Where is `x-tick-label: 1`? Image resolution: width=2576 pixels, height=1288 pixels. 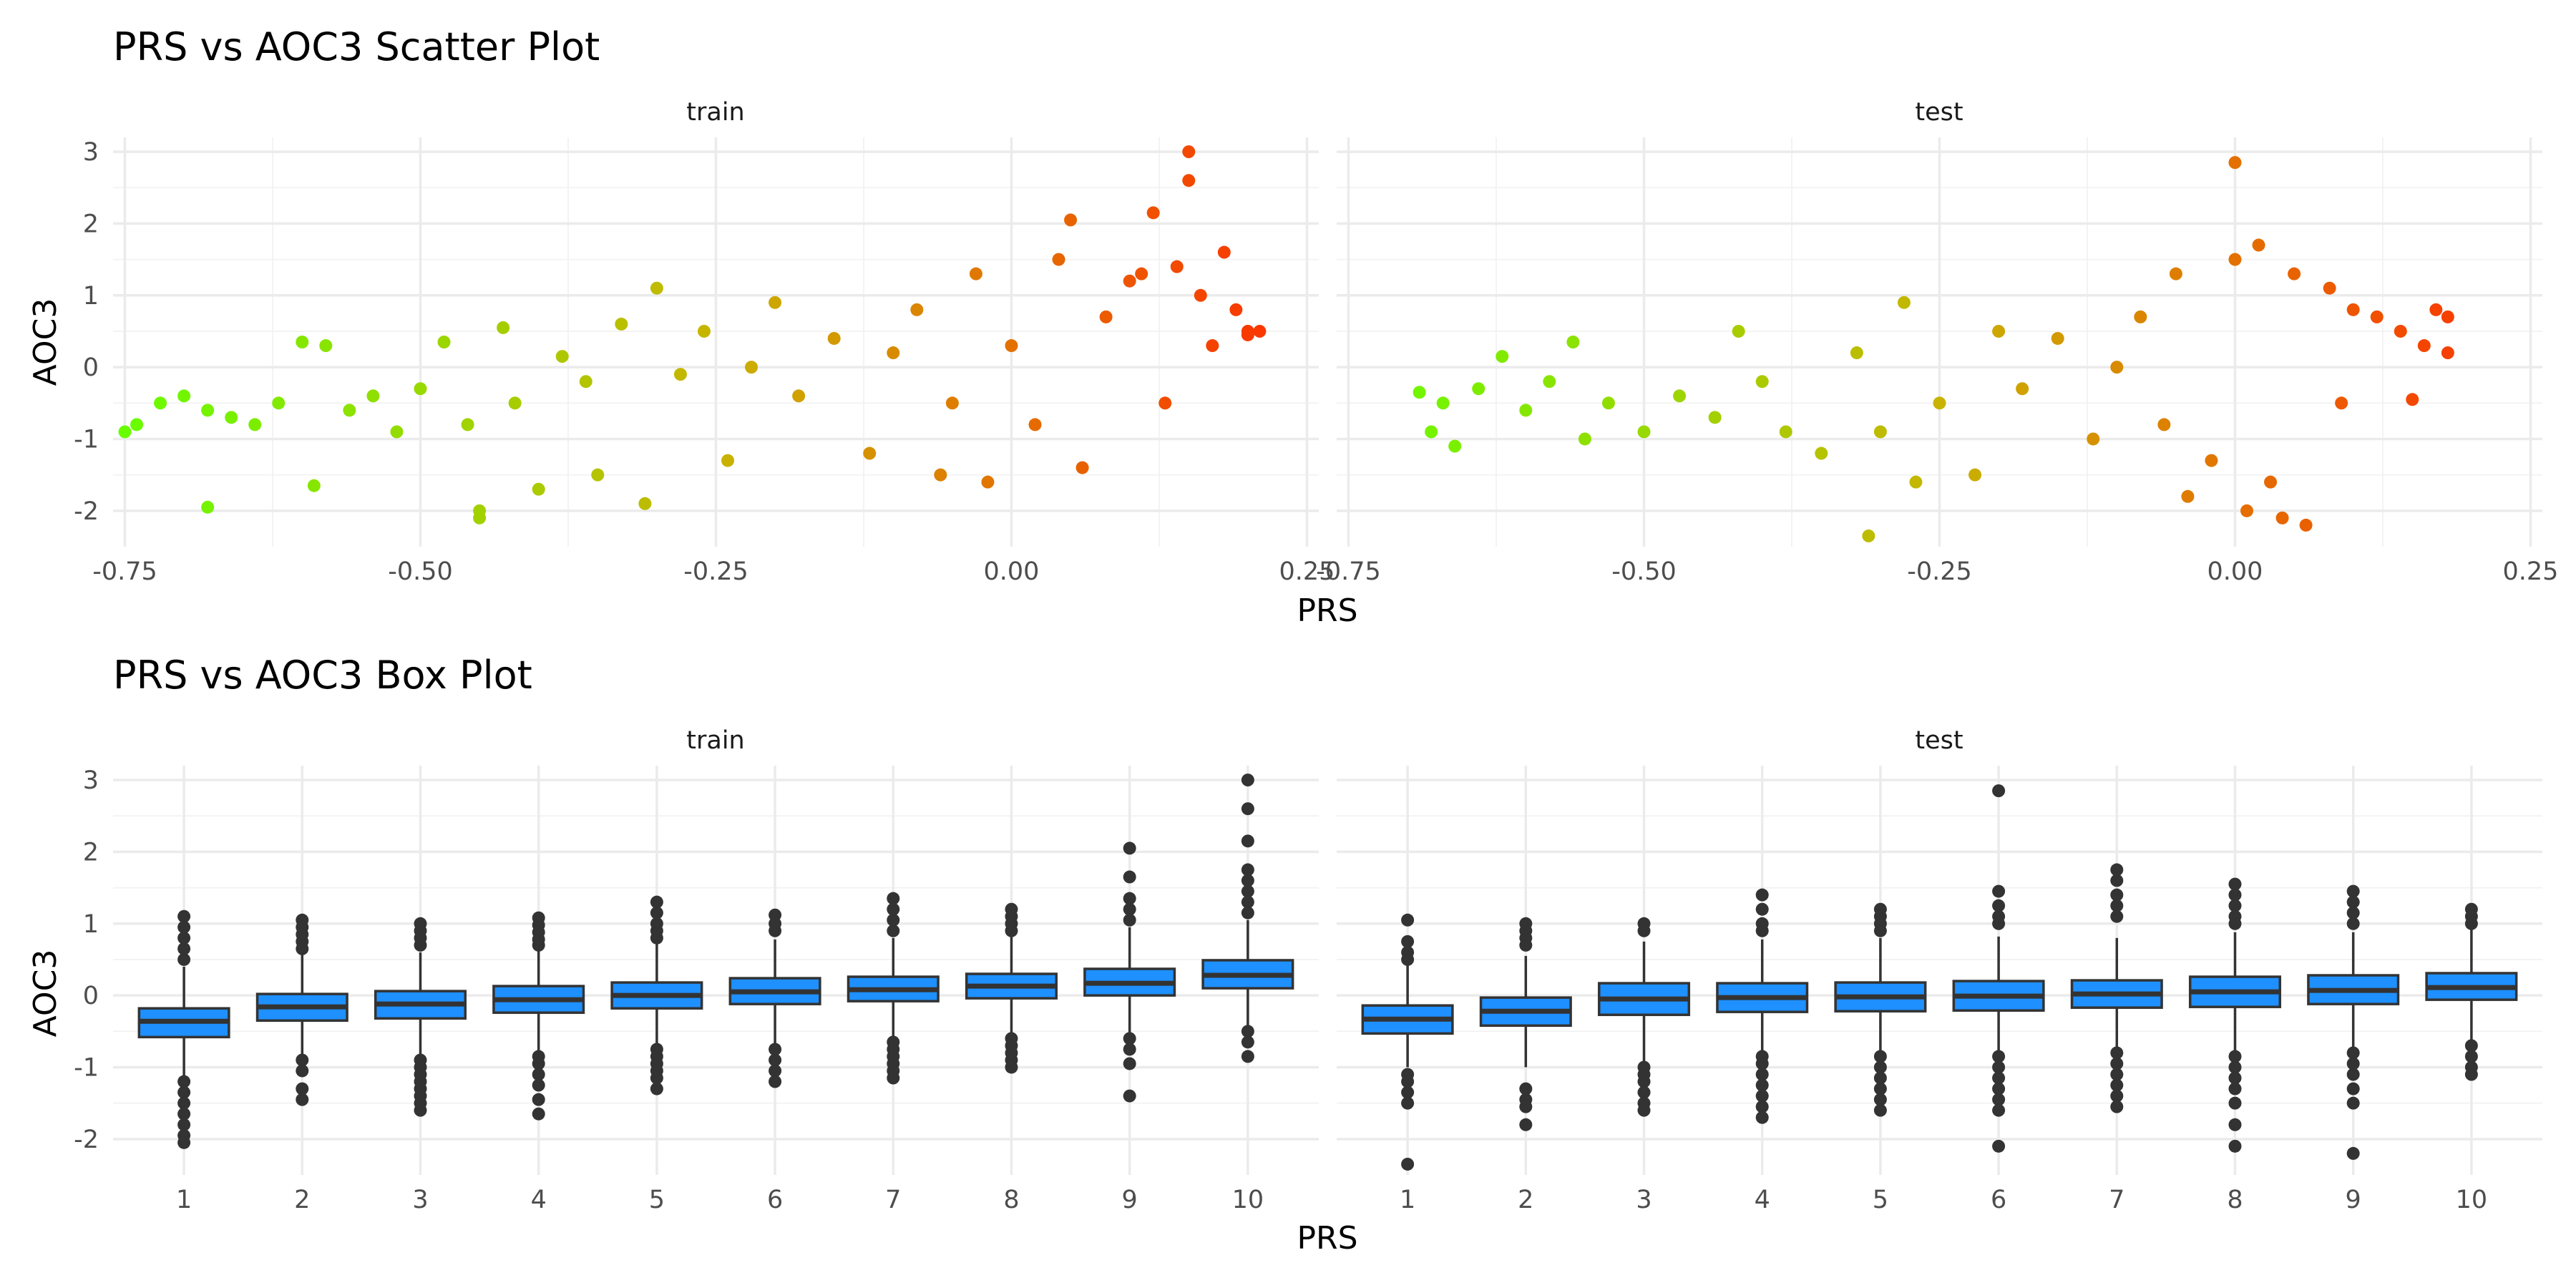
x-tick-label: 1 is located at coordinates (184, 1200).